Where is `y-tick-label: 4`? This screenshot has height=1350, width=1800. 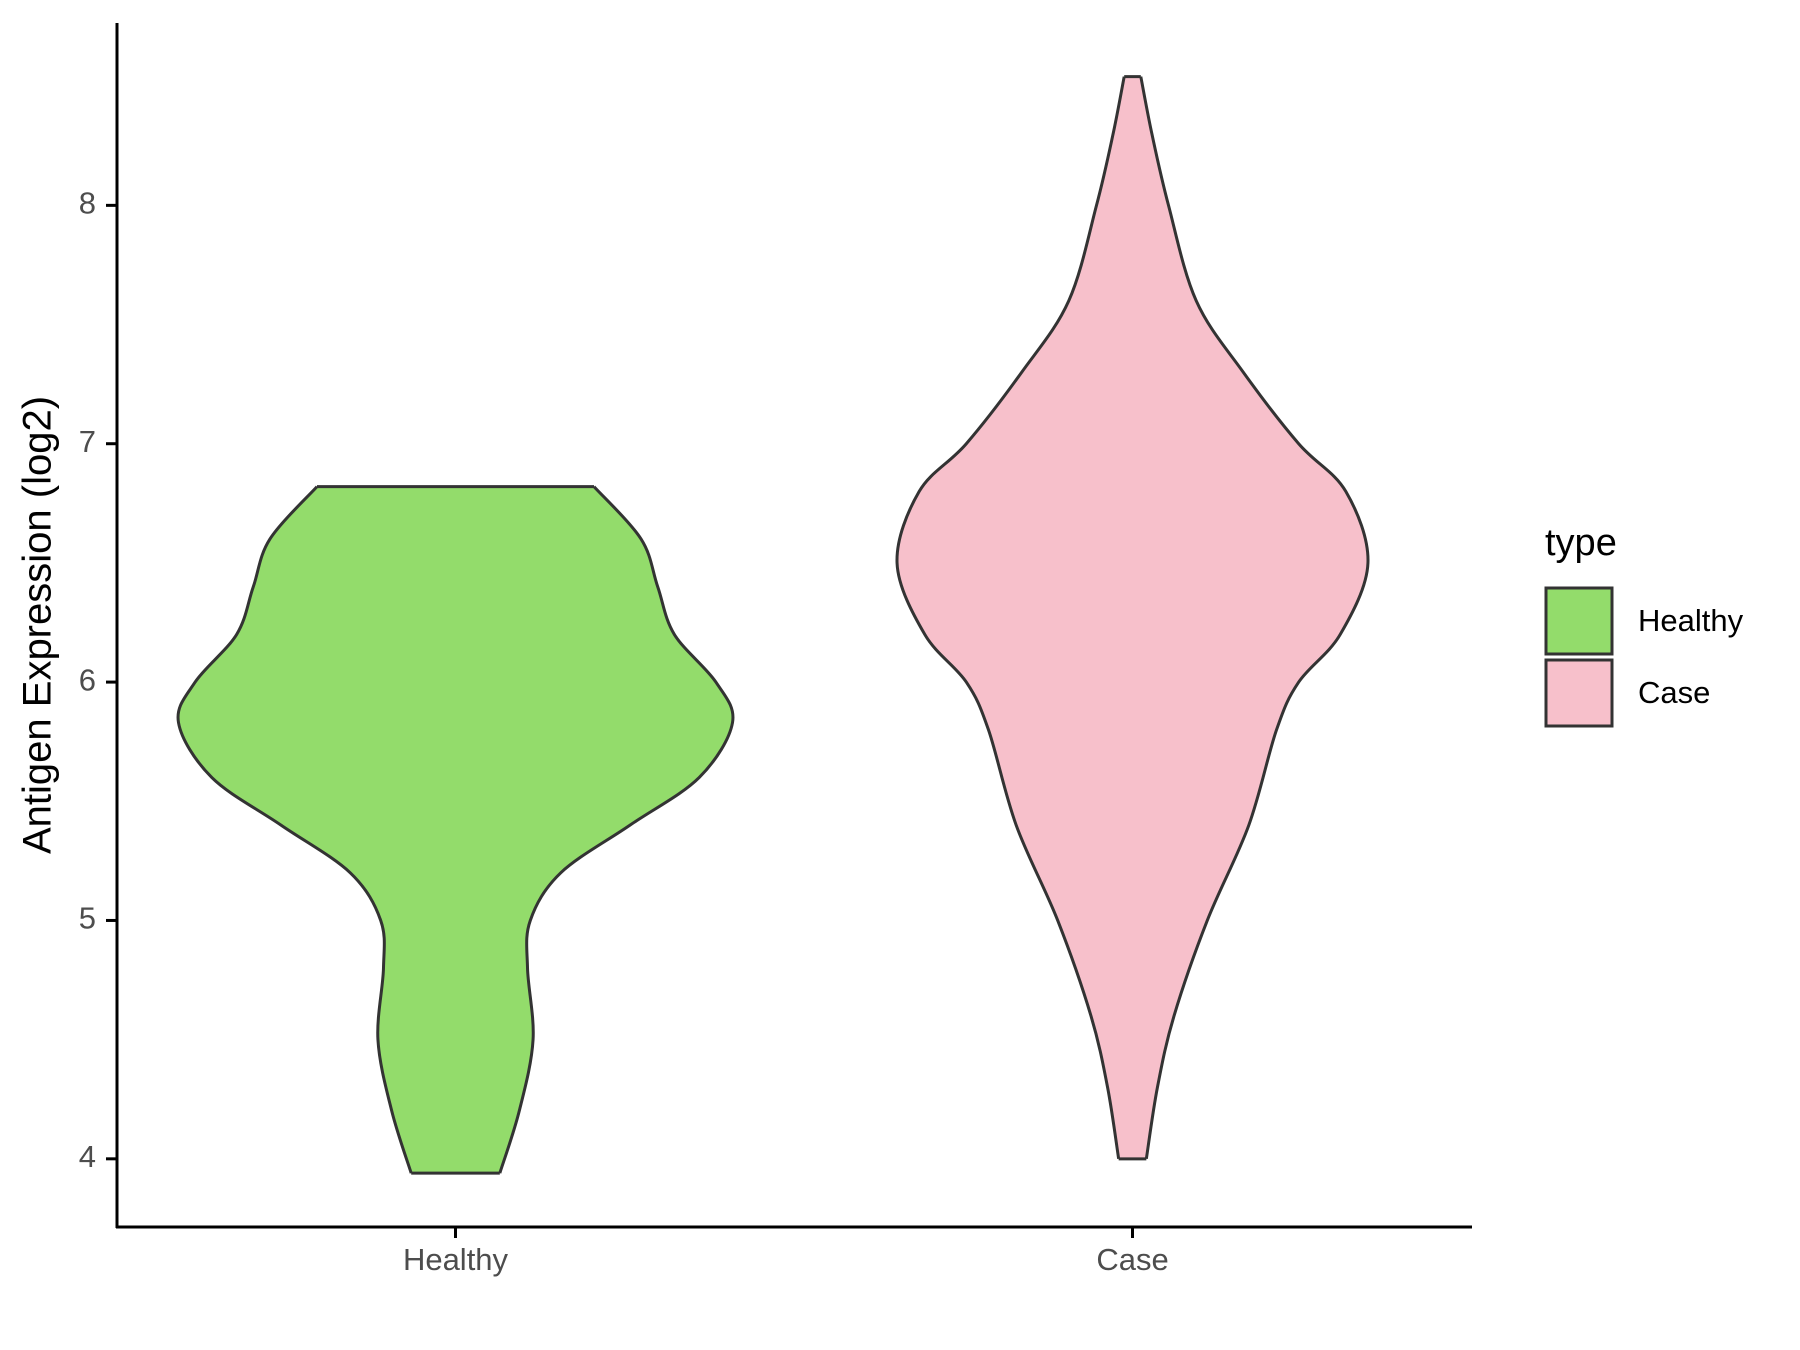
y-tick-label: 4 is located at coordinates (87, 1156).